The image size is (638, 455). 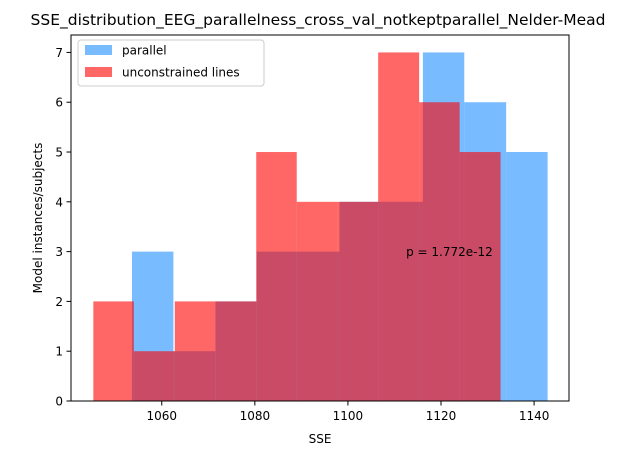 I want to click on x-axis-label: SSE, so click(x=320, y=439).